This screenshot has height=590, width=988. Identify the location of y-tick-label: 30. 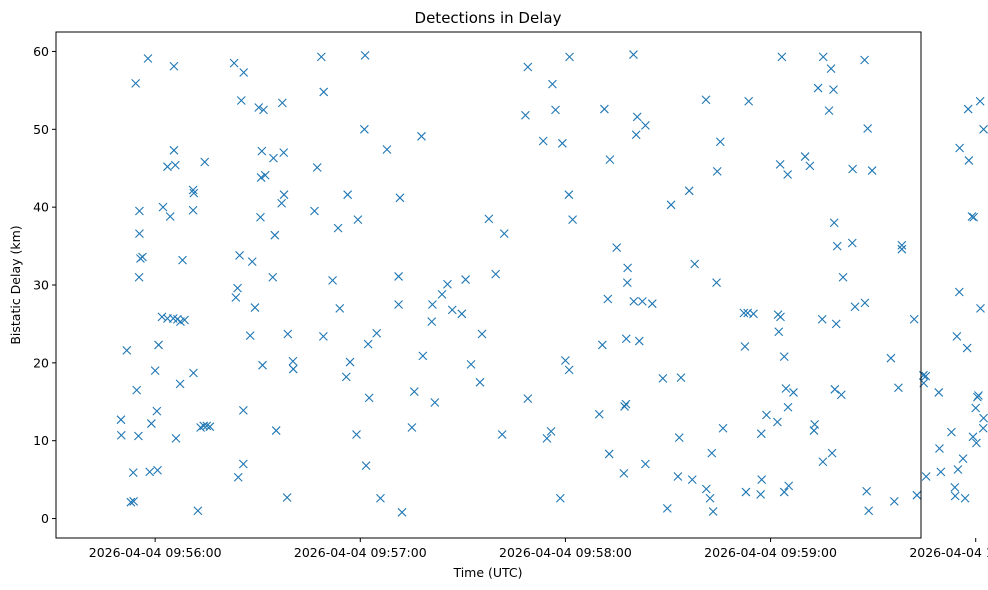
(41, 285).